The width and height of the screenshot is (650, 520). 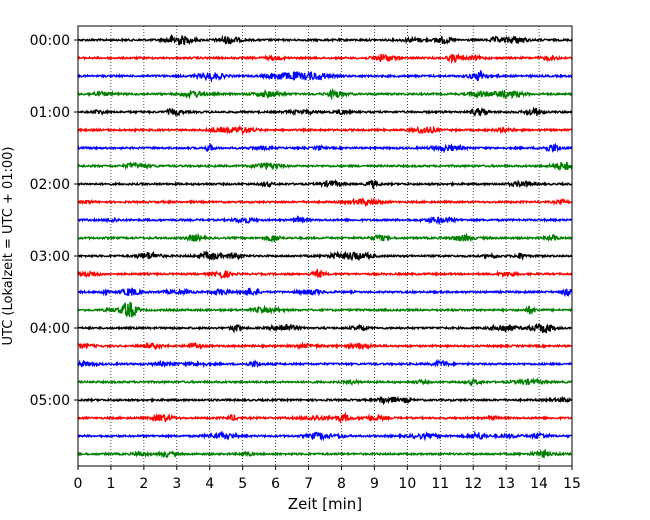 What do you see at coordinates (325, 504) in the screenshot?
I see `x-axis-label: Zeit [min]` at bounding box center [325, 504].